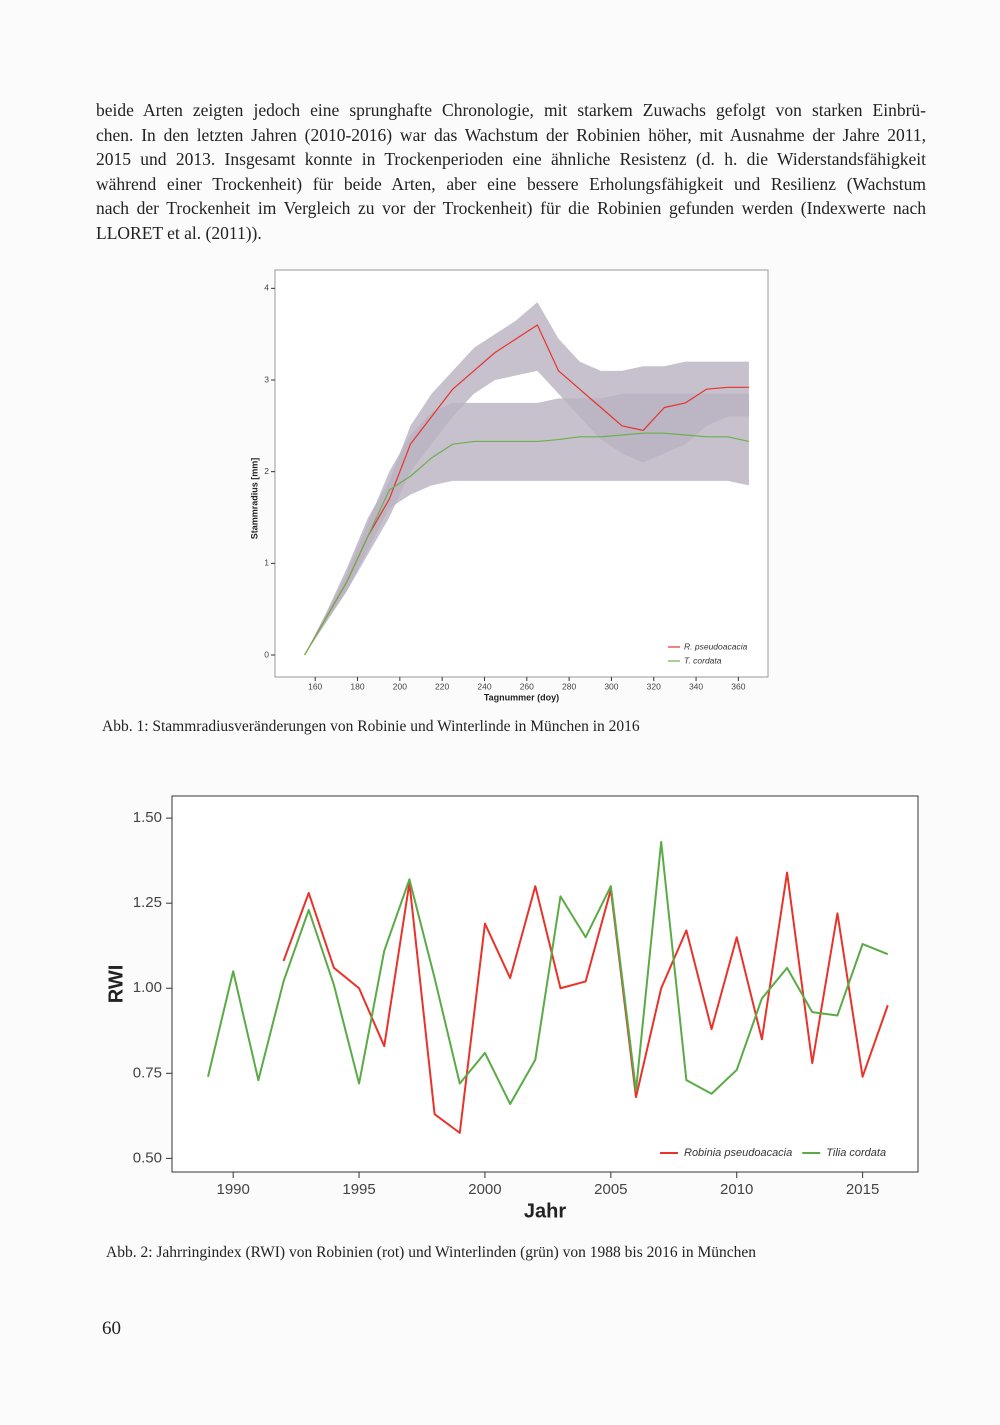 This screenshot has width=1000, height=1425. What do you see at coordinates (266, 563) in the screenshot?
I see `y-tick-label: 1` at bounding box center [266, 563].